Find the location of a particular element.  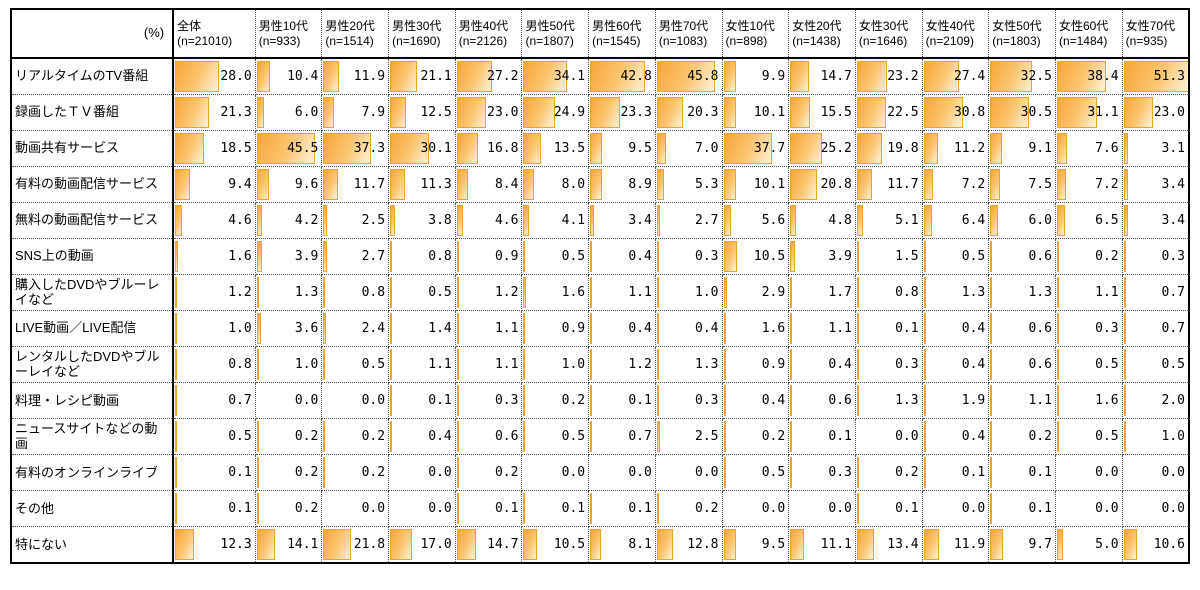

cell-value: 7.2 is located at coordinates (973, 184).